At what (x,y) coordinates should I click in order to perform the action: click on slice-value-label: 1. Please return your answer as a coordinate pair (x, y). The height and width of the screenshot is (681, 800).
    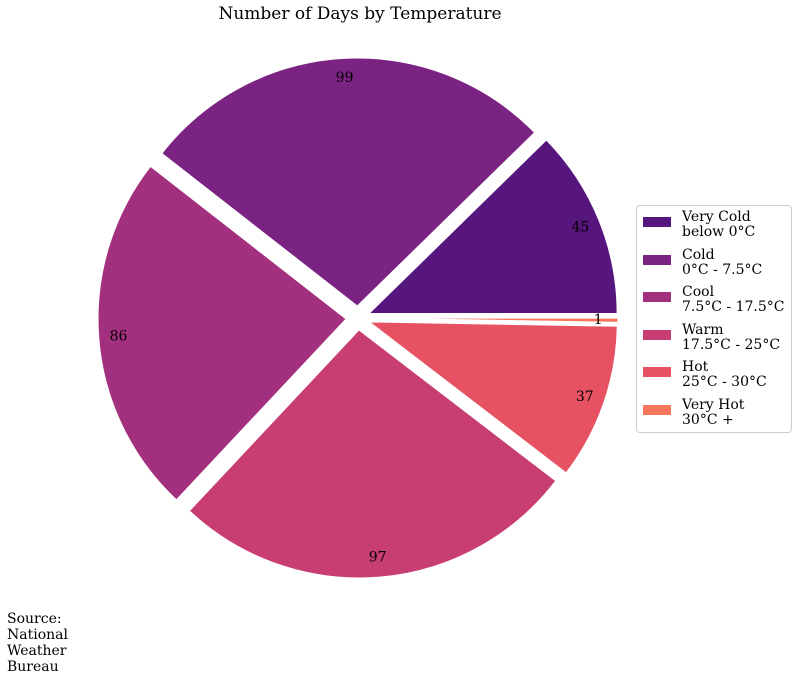
    Looking at the image, I should click on (598, 320).